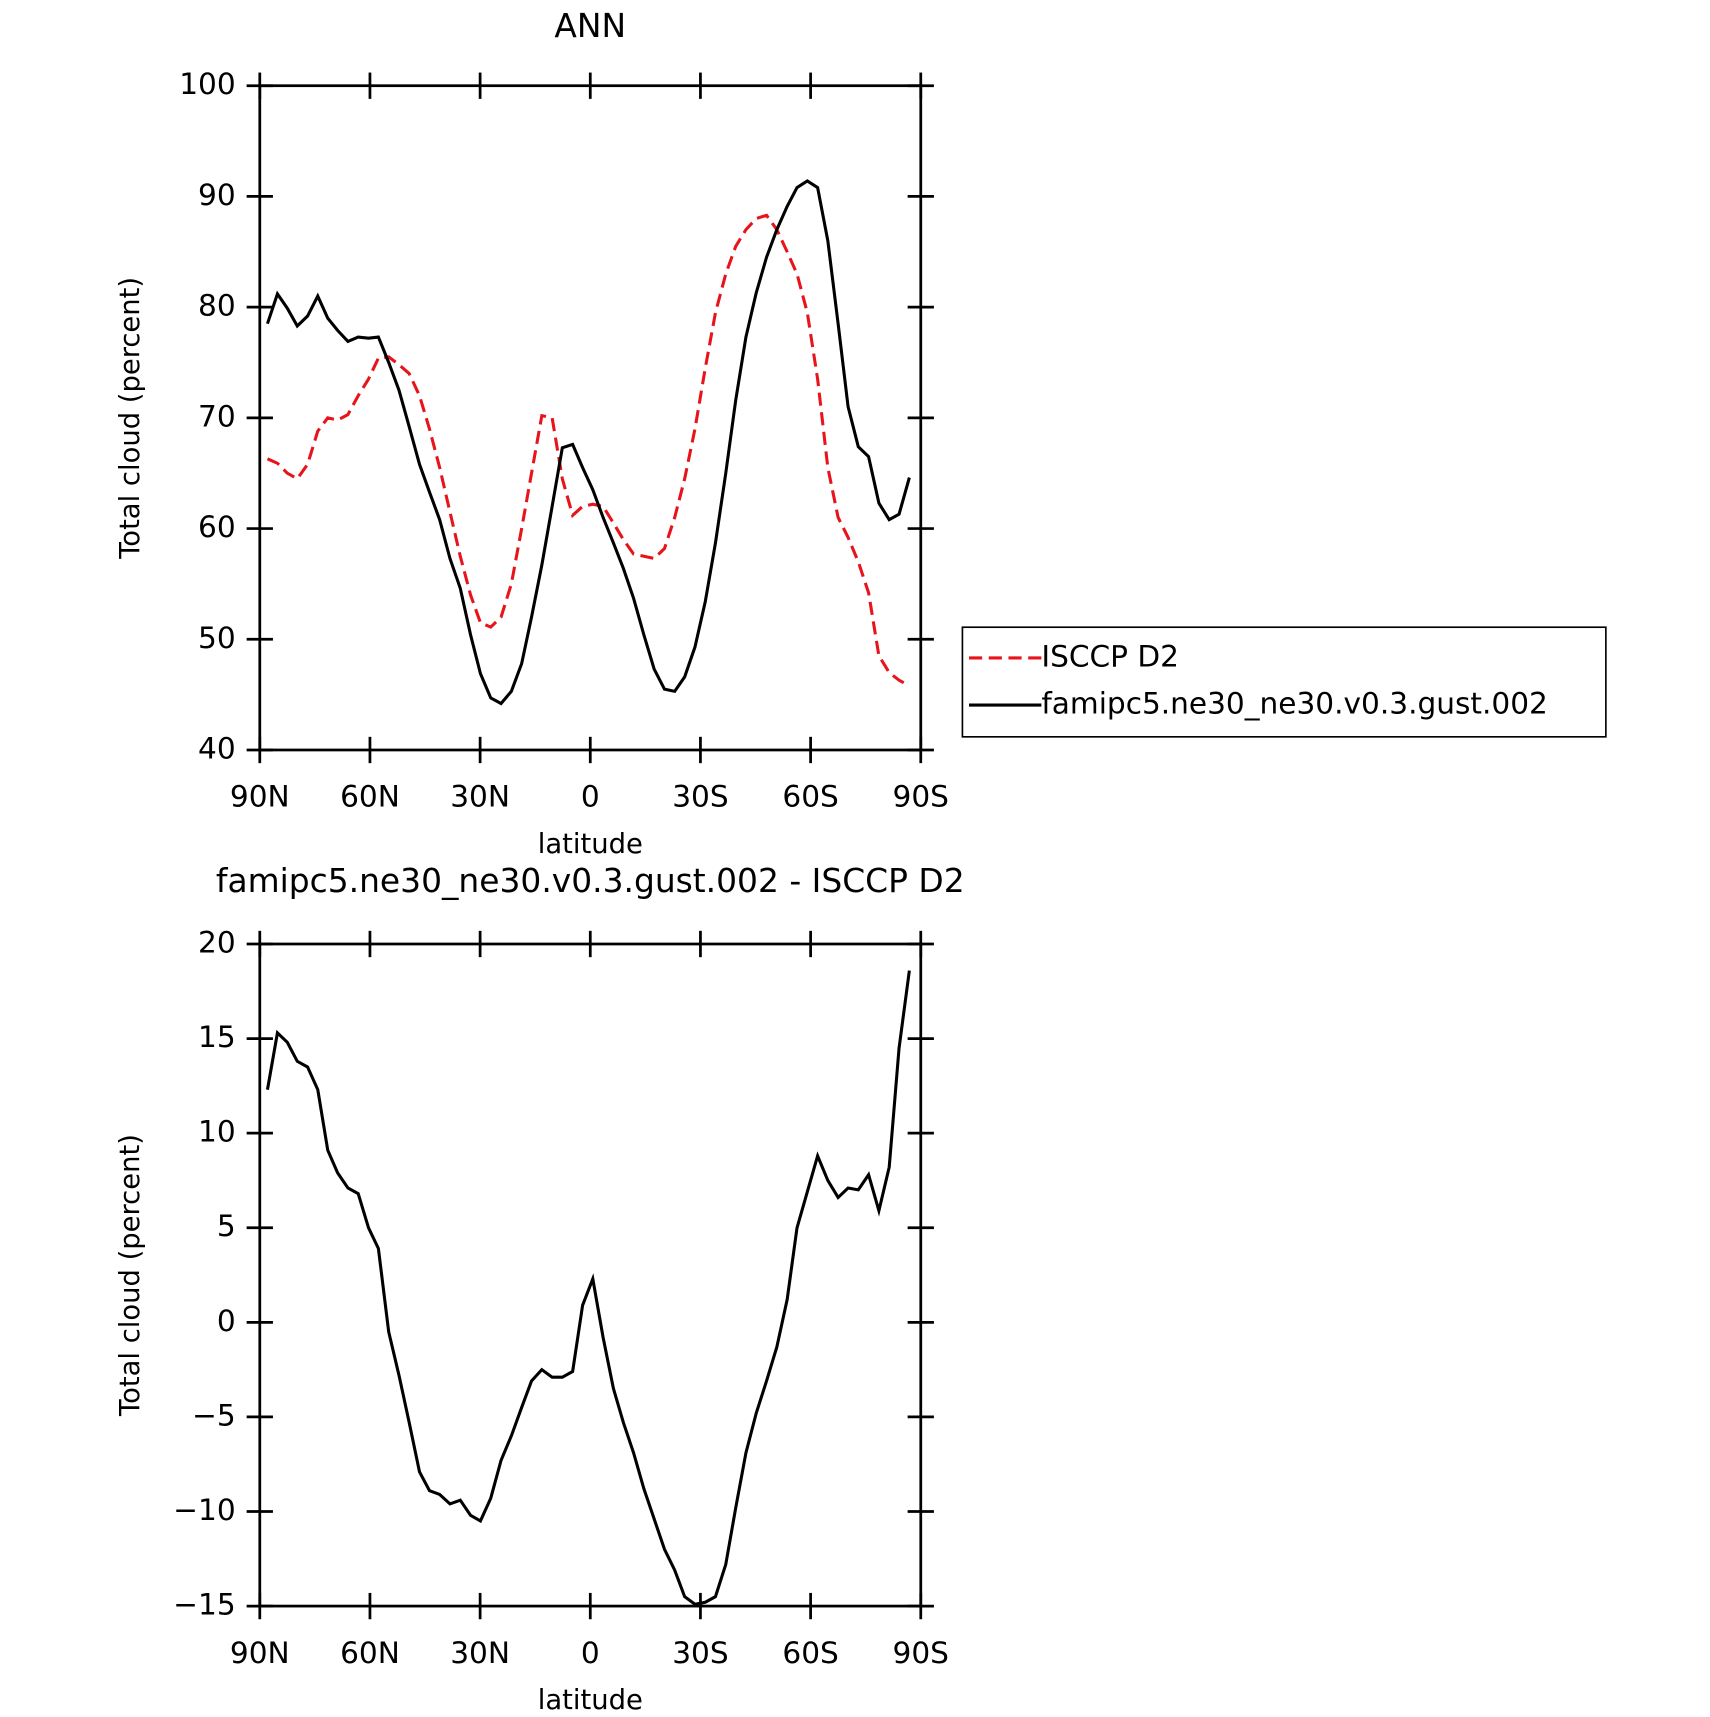 This screenshot has height=1717, width=1710. Describe the element at coordinates (217, 638) in the screenshot. I see `y-tick-label: 50` at that location.